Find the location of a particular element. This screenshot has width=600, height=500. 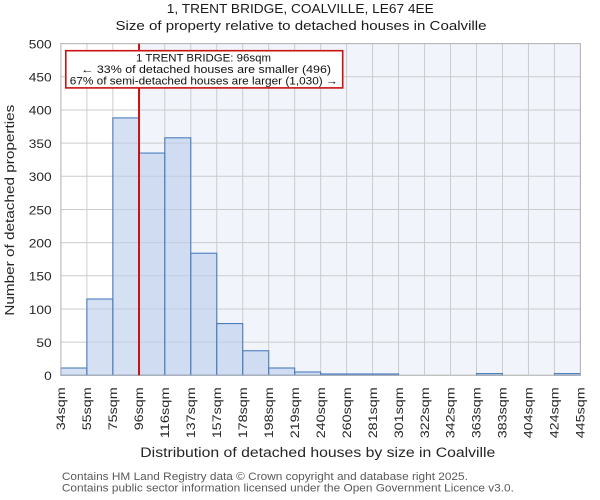

svg-text: 350 is located at coordinates (40, 144).